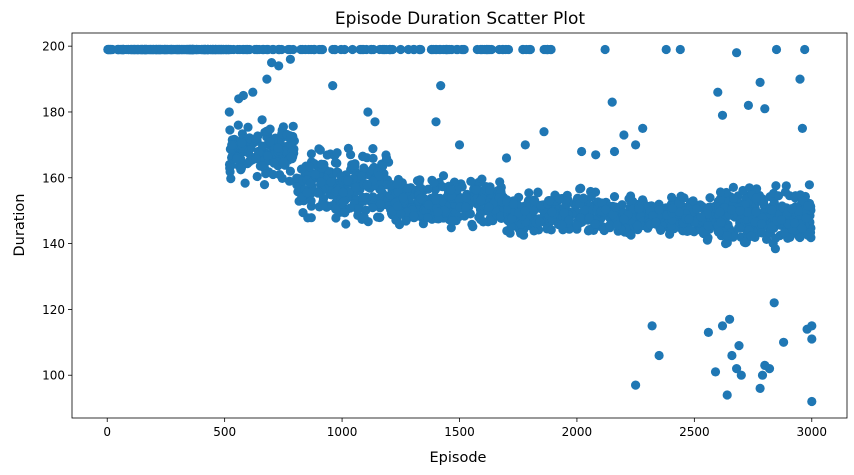  Describe the element at coordinates (342, 432) in the screenshot. I see `x-tick-label: 1000` at that location.